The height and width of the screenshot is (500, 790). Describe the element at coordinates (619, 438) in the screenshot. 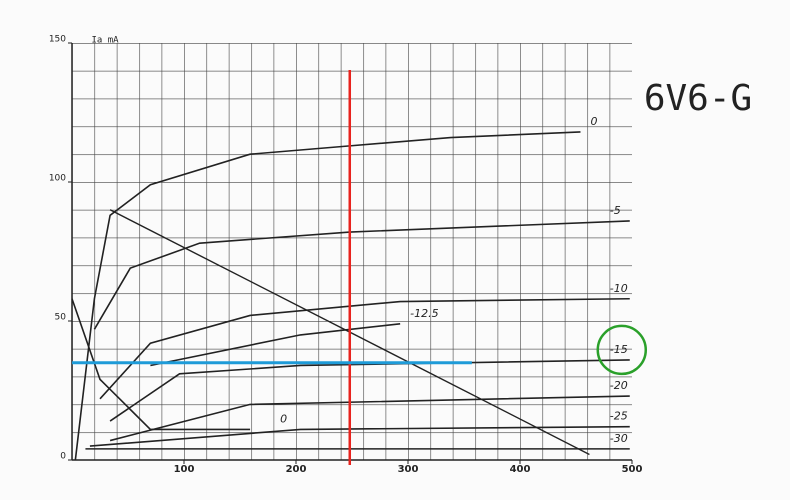

I see `curve-label: -30` at that location.